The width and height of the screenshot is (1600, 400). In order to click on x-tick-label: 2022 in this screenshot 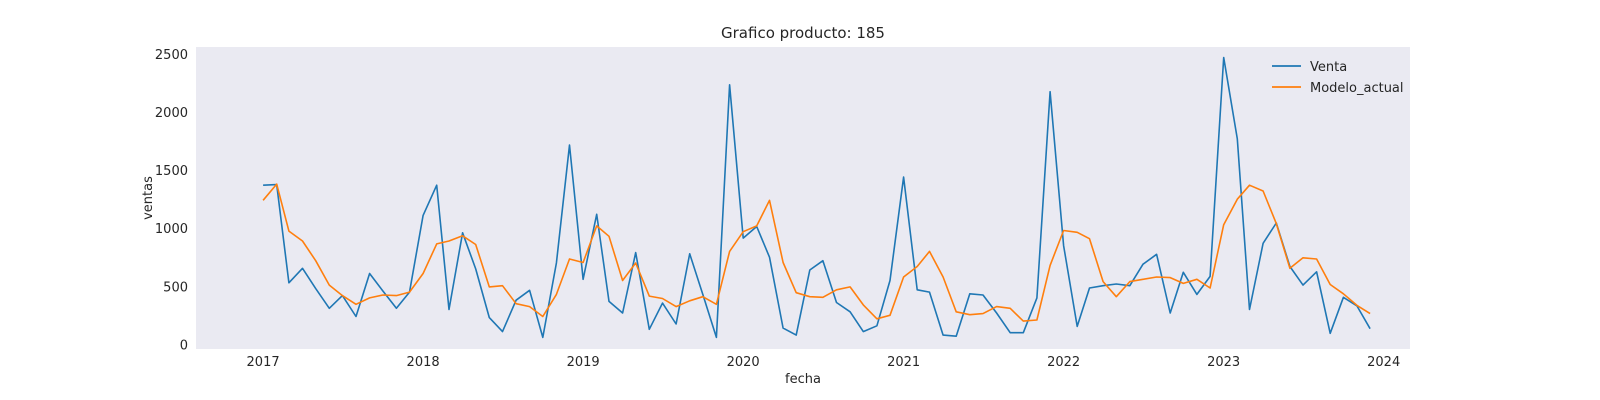, I will do `click(1063, 362)`.